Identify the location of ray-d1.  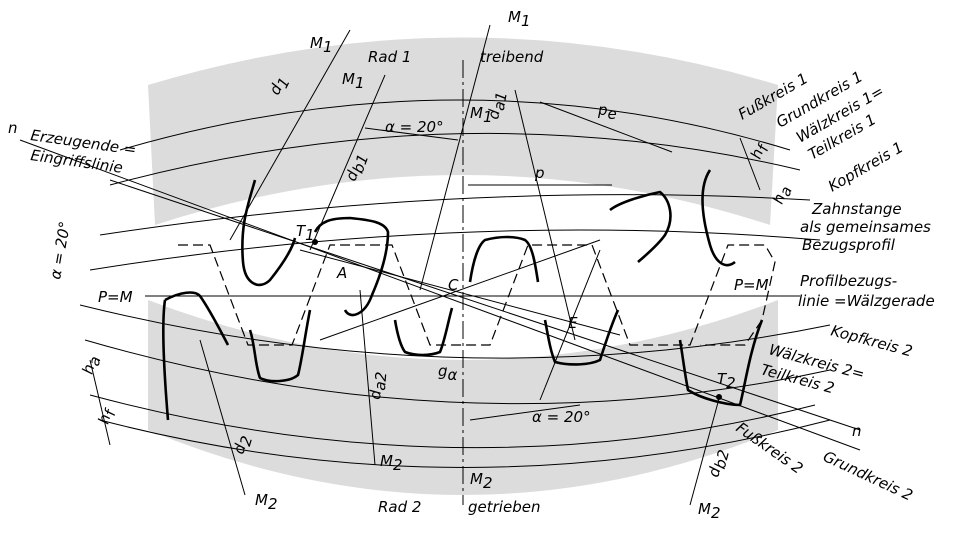
(290, 135).